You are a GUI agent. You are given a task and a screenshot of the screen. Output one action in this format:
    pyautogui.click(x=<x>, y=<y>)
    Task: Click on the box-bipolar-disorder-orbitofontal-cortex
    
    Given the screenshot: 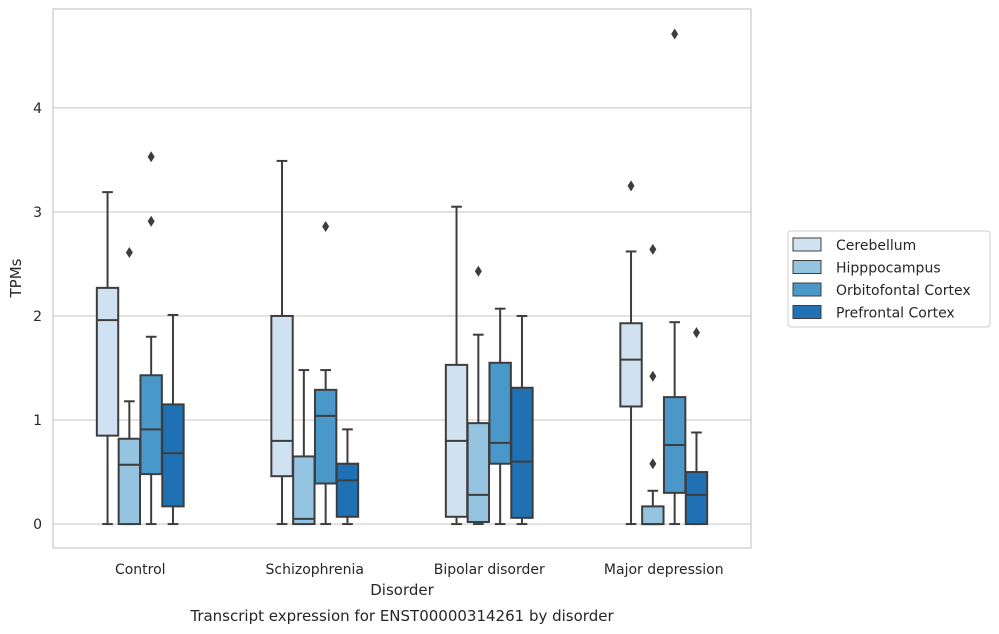 What is the action you would take?
    pyautogui.click(x=500, y=416)
    